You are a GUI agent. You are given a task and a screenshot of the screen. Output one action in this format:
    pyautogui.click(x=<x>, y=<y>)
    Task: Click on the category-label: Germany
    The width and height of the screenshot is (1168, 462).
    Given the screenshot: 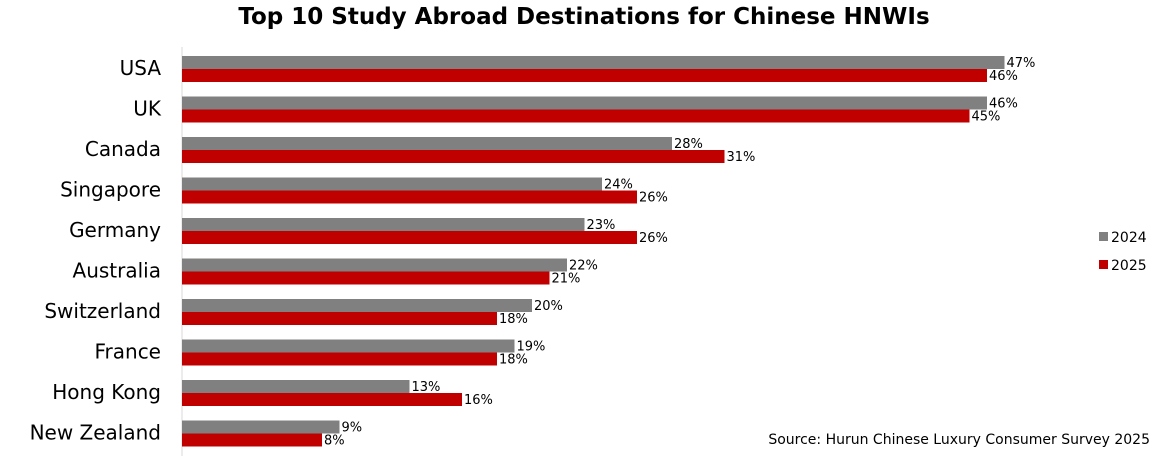 What is the action you would take?
    pyautogui.click(x=115, y=230)
    